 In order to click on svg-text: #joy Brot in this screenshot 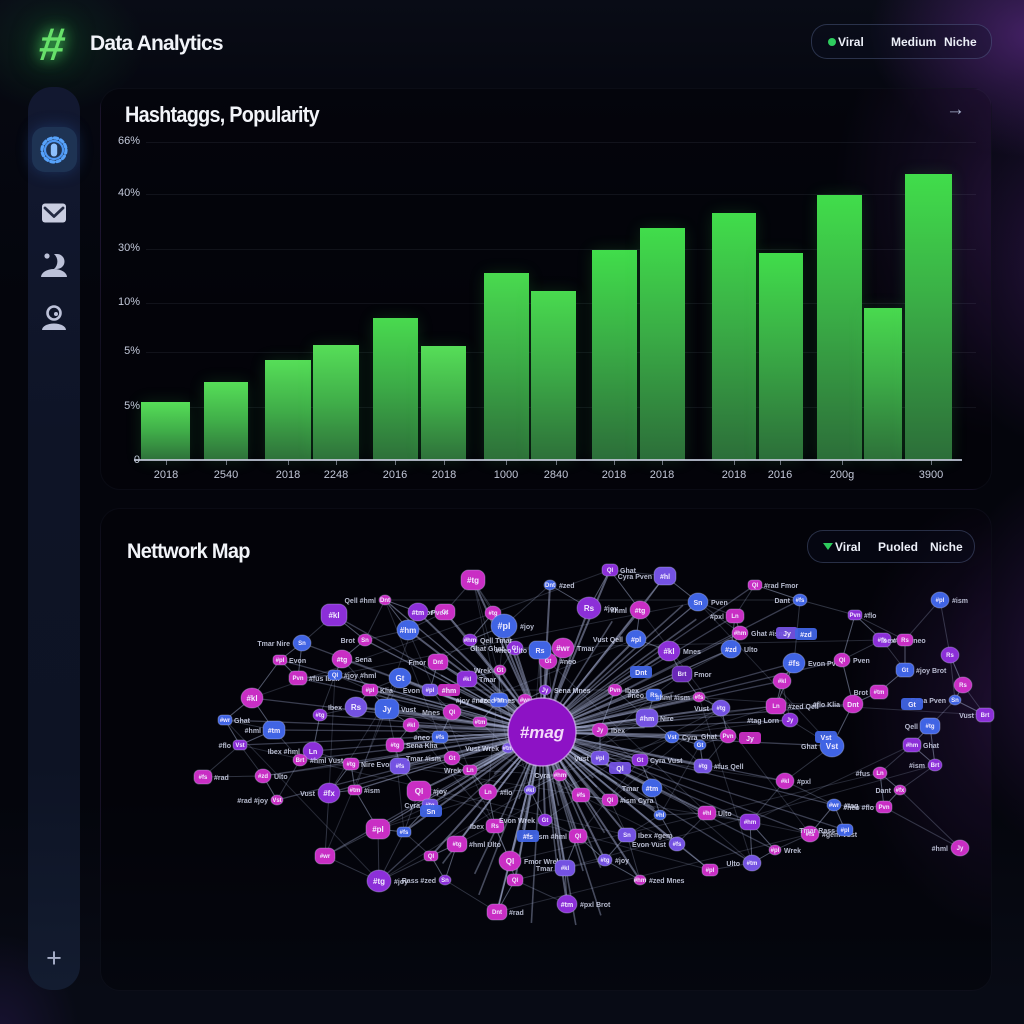, I will do `click(931, 671)`.